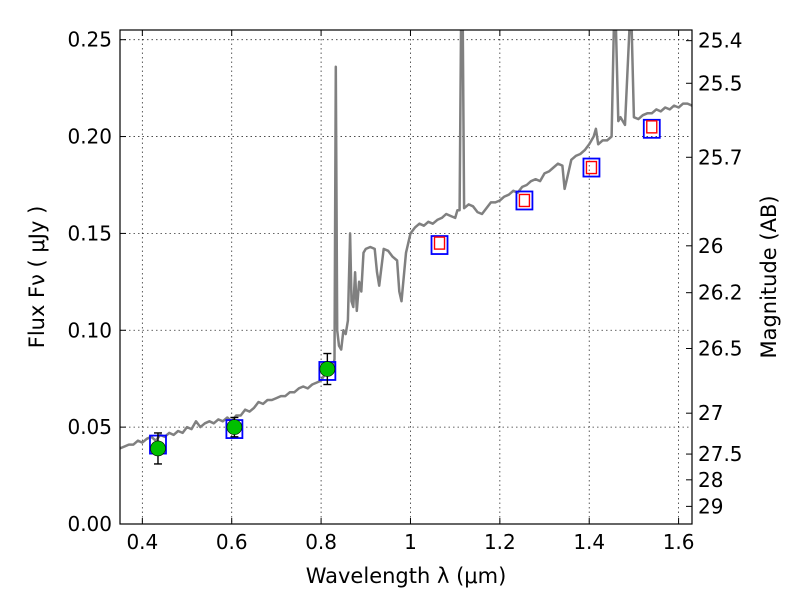 The height and width of the screenshot is (600, 800). I want to click on y-tick-label: 0.25, so click(89, 40).